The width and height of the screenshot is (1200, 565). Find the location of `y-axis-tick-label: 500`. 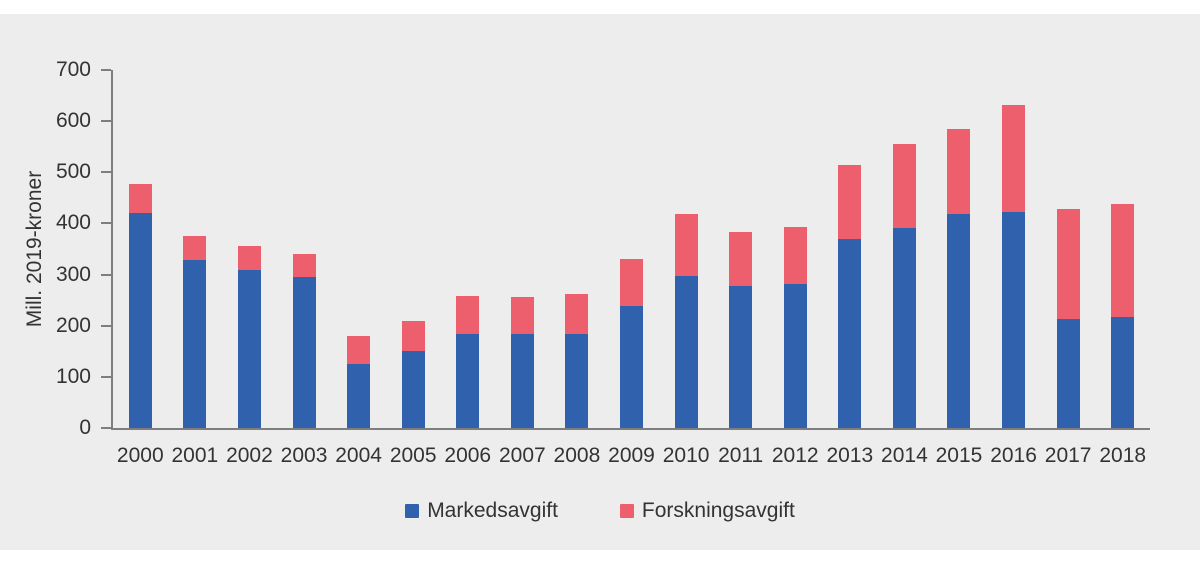

y-axis-tick-label: 500 is located at coordinates (73, 172).